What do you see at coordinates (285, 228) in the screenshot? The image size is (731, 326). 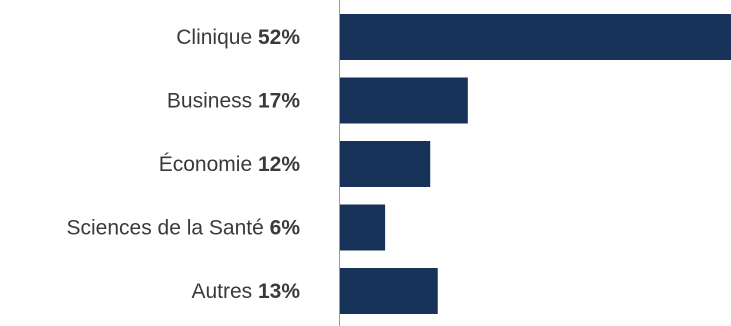 I see `value-label-3: 6%` at bounding box center [285, 228].